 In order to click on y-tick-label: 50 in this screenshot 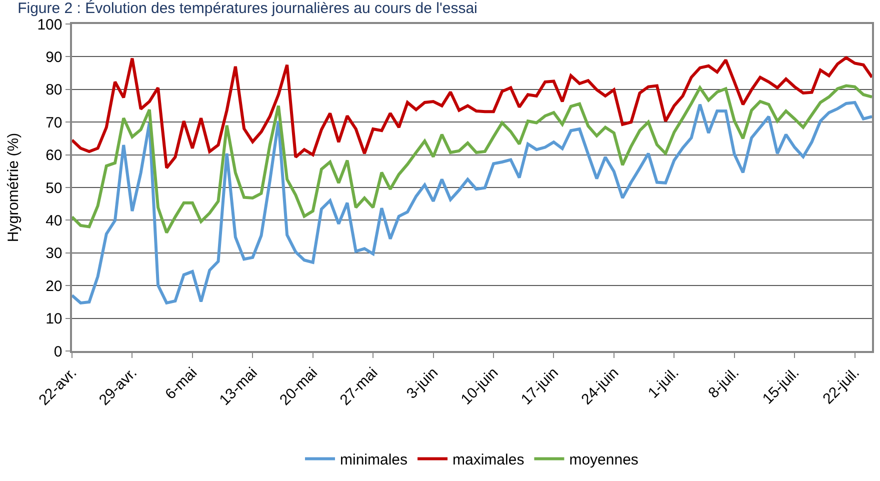, I will do `click(54, 188)`.